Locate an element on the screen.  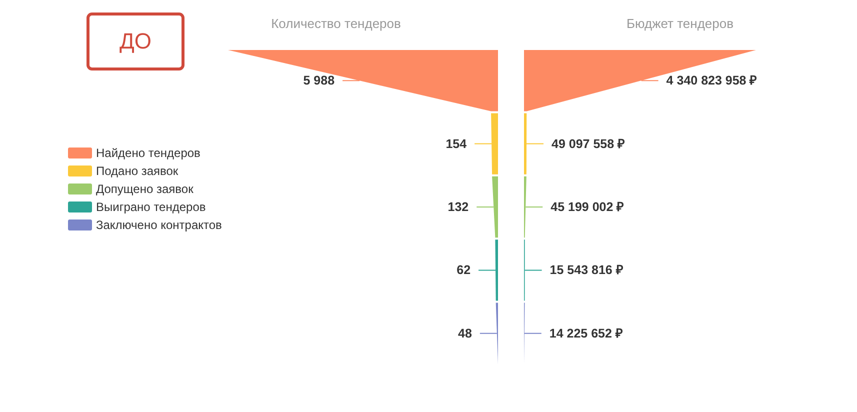
text: ДО is located at coordinates (135, 41).